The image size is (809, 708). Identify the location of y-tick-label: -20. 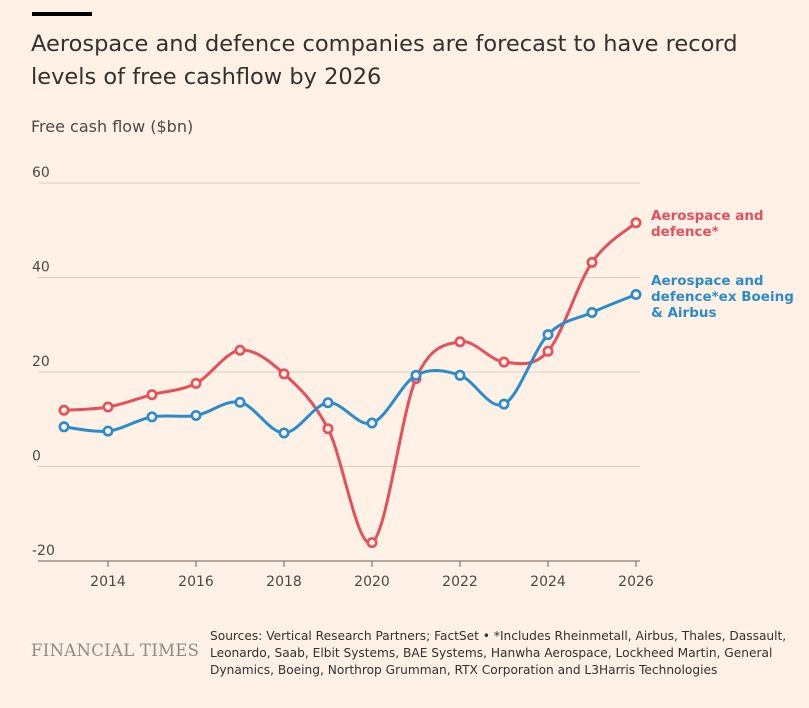
(43, 551).